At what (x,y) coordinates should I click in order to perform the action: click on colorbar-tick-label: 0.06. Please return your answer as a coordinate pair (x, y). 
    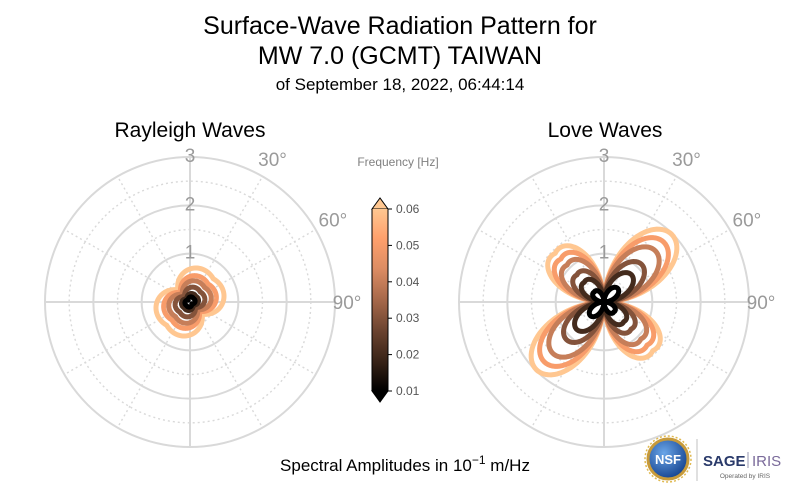
    Looking at the image, I should click on (408, 209).